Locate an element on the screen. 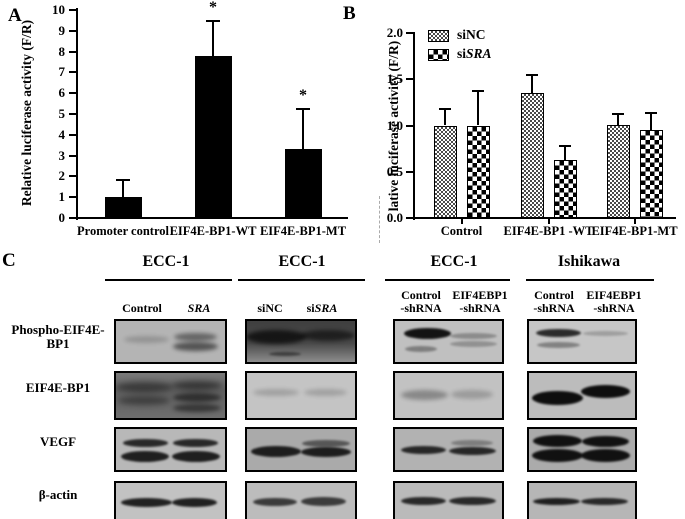  significance-marker: * is located at coordinates (213, 8).